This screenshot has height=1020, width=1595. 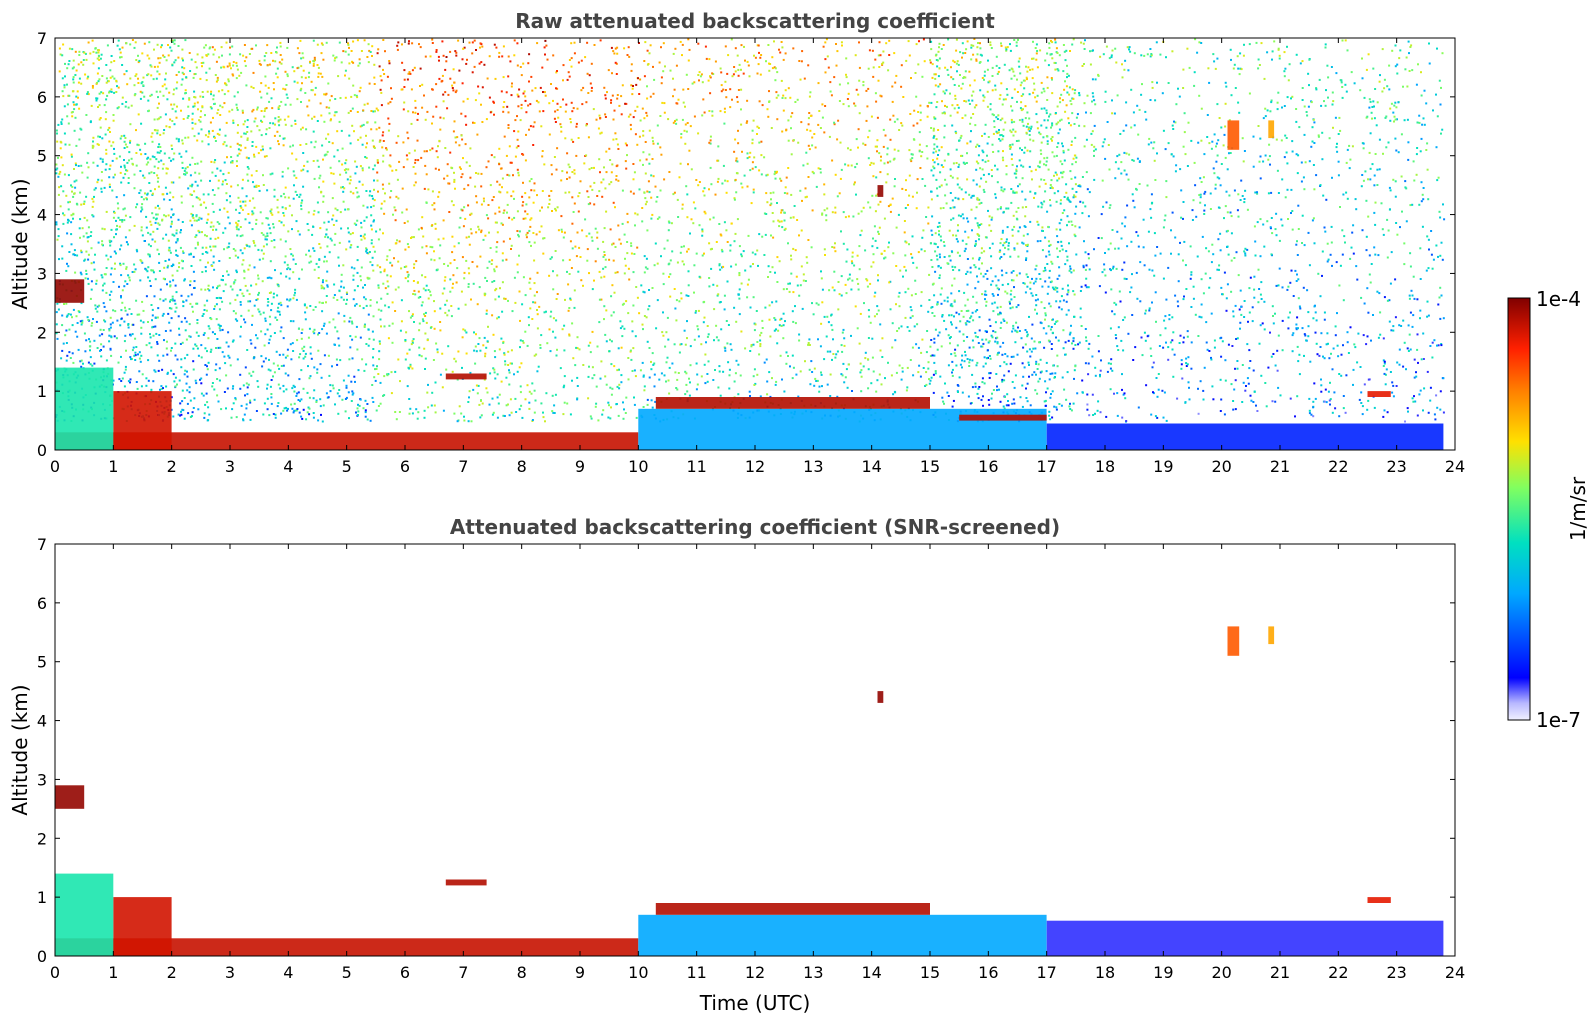 What do you see at coordinates (1548, 509) in the screenshot?
I see `colorbar: 1e-4 1e-7 1/m/sr` at bounding box center [1548, 509].